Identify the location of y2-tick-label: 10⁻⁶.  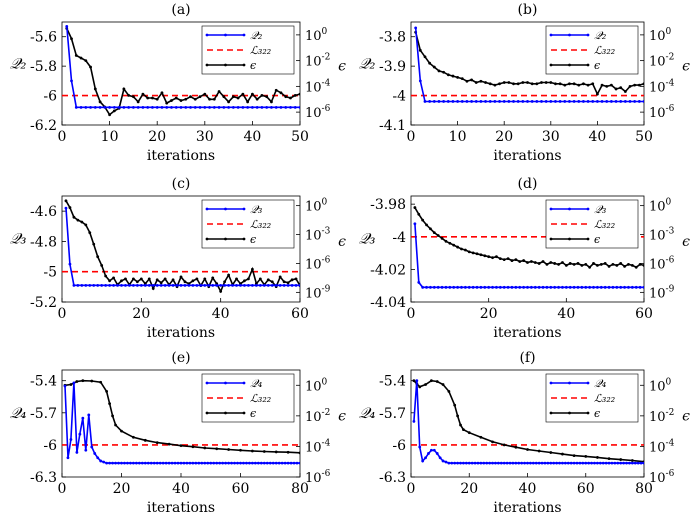
(318, 263).